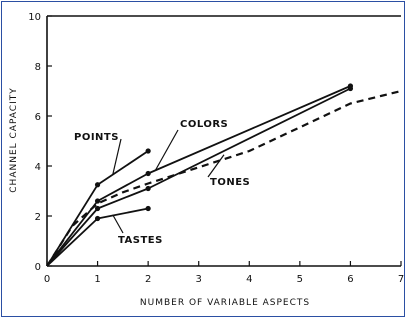  Describe the element at coordinates (118, 224) in the screenshot. I see `tastes-leader-line` at that location.